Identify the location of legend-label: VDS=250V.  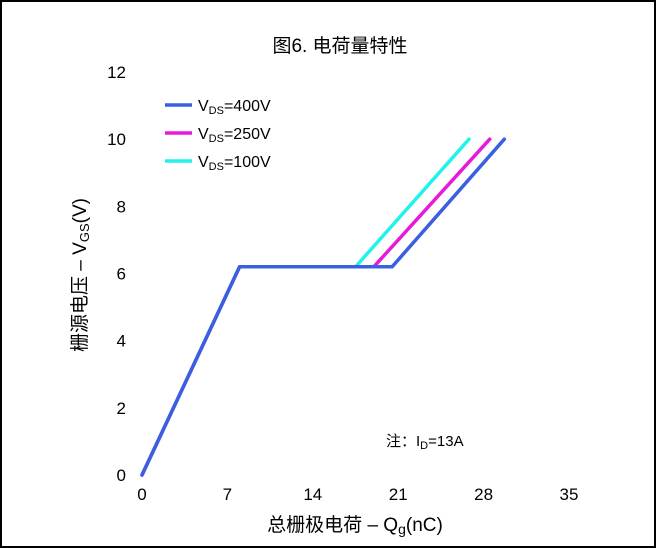
(234, 135).